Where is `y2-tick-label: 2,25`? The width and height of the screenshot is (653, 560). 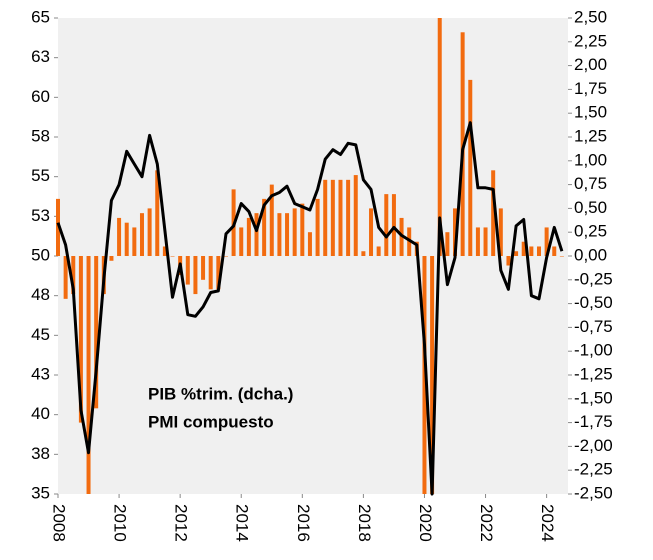
y2-tick-label: 2,25 is located at coordinates (590, 40).